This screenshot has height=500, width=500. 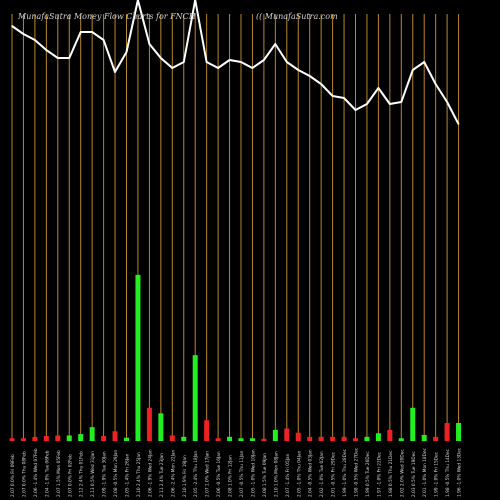 What do you see at coordinates (425, 472) in the screenshot?
I see `x-tick-label: 2.01 -1.0% Mon 18Dec` at bounding box center [425, 472].